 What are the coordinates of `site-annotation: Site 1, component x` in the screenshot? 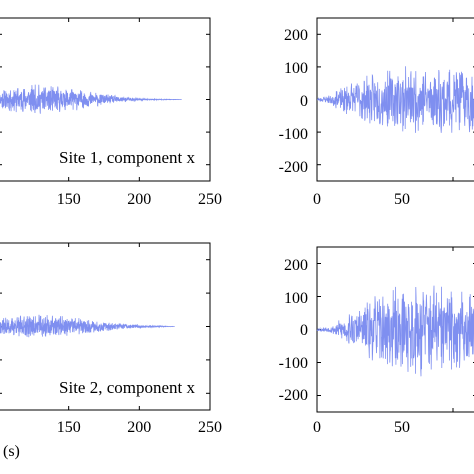 It's located at (127, 157).